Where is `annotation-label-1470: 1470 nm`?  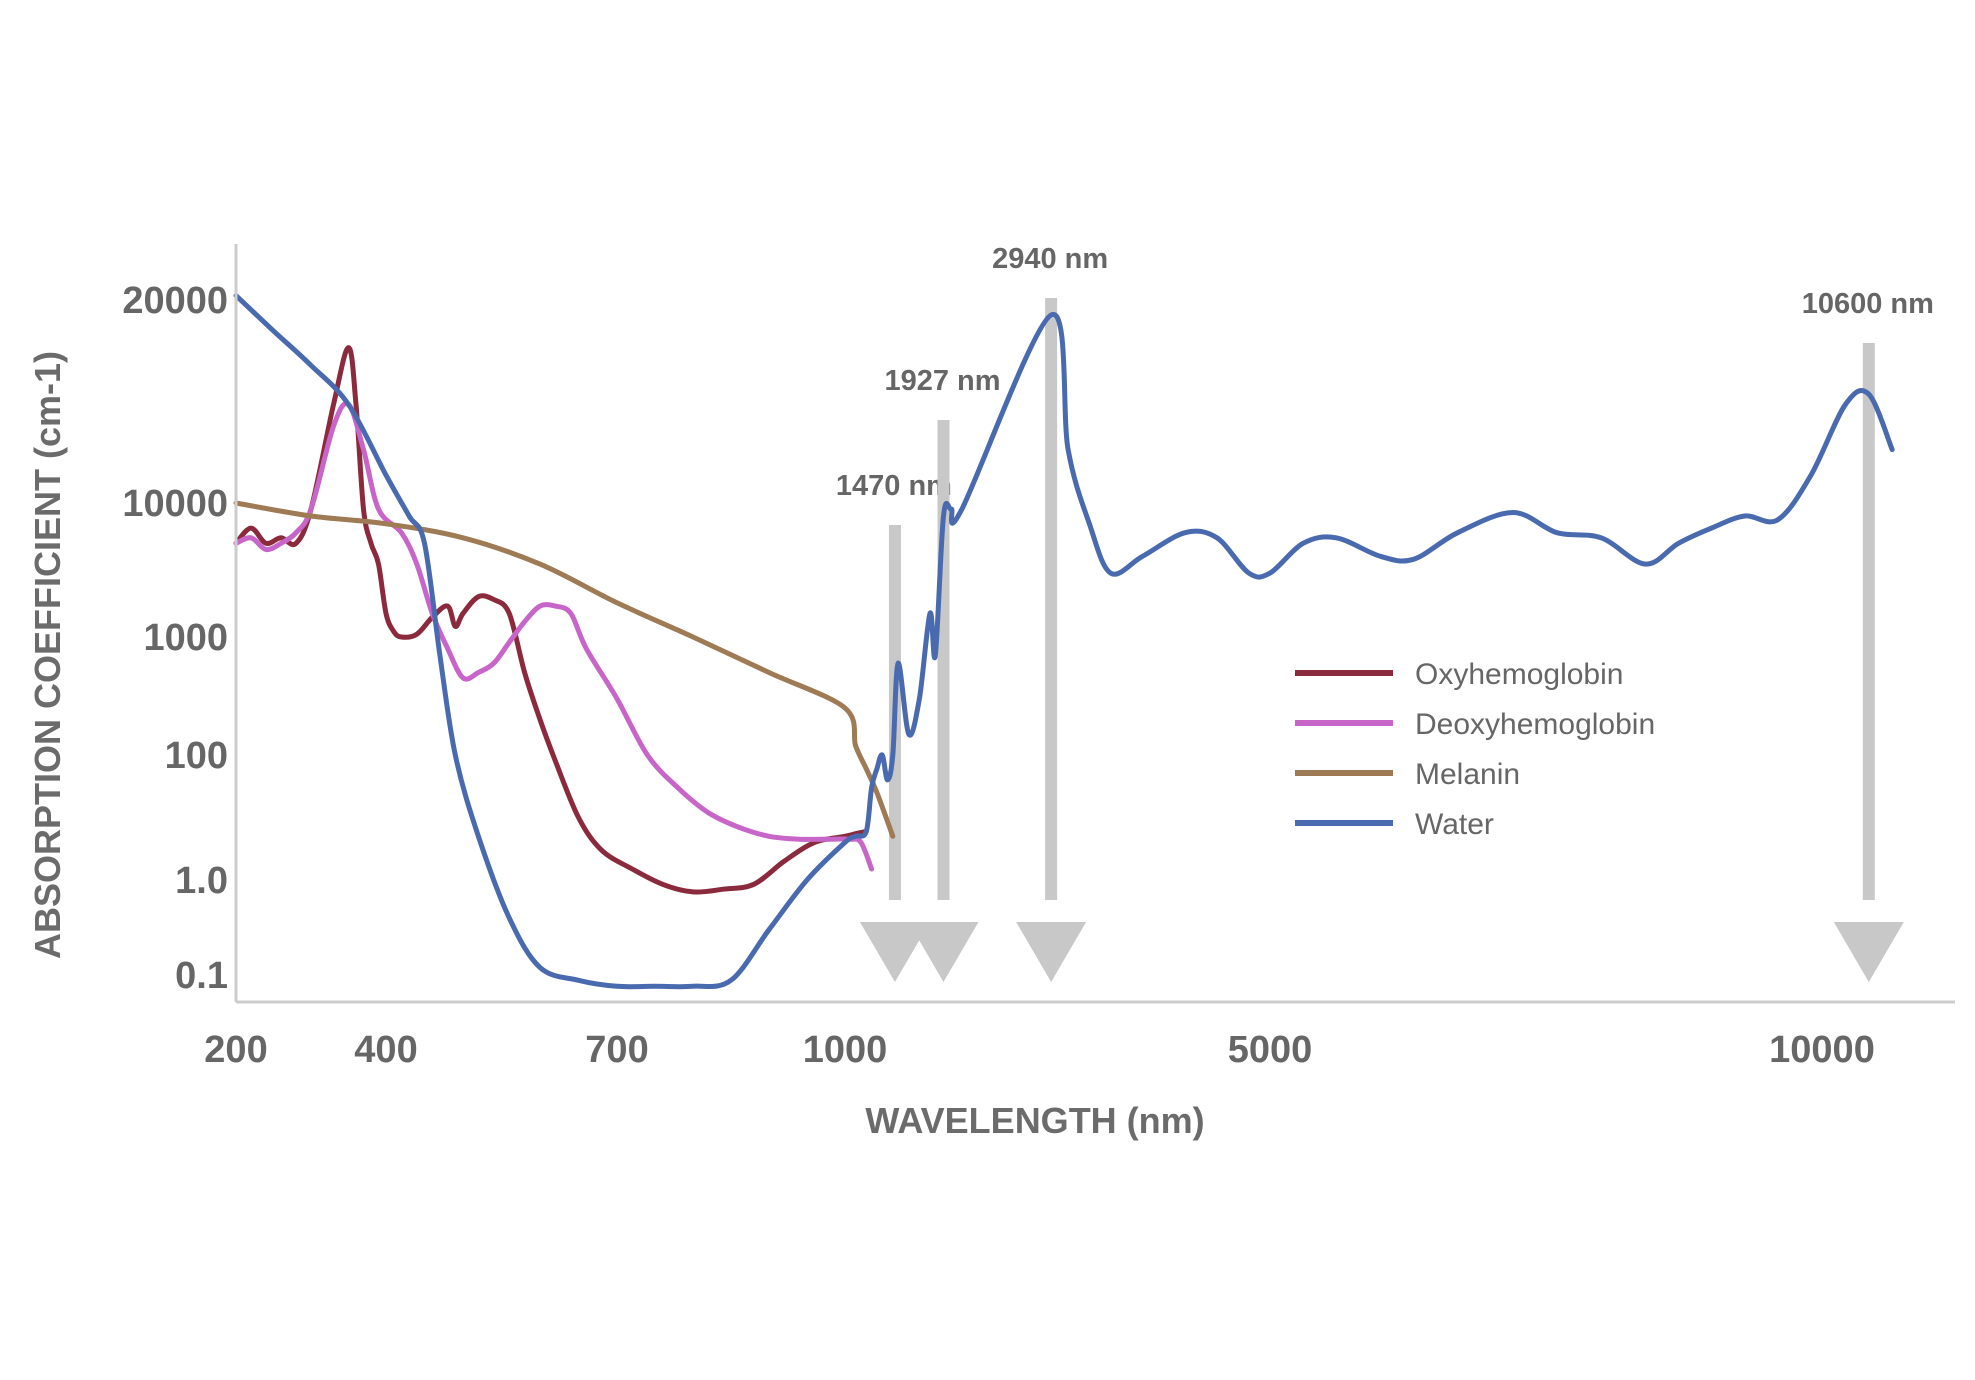 annotation-label-1470: 1470 nm is located at coordinates (894, 486).